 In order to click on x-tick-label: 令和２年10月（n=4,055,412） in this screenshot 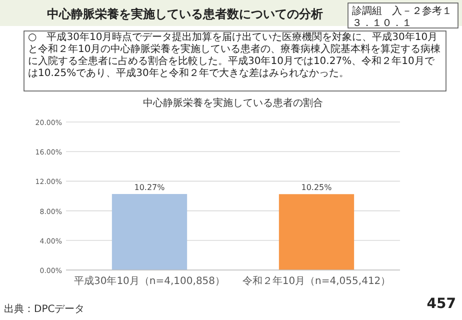, I will do `click(316, 281)`.